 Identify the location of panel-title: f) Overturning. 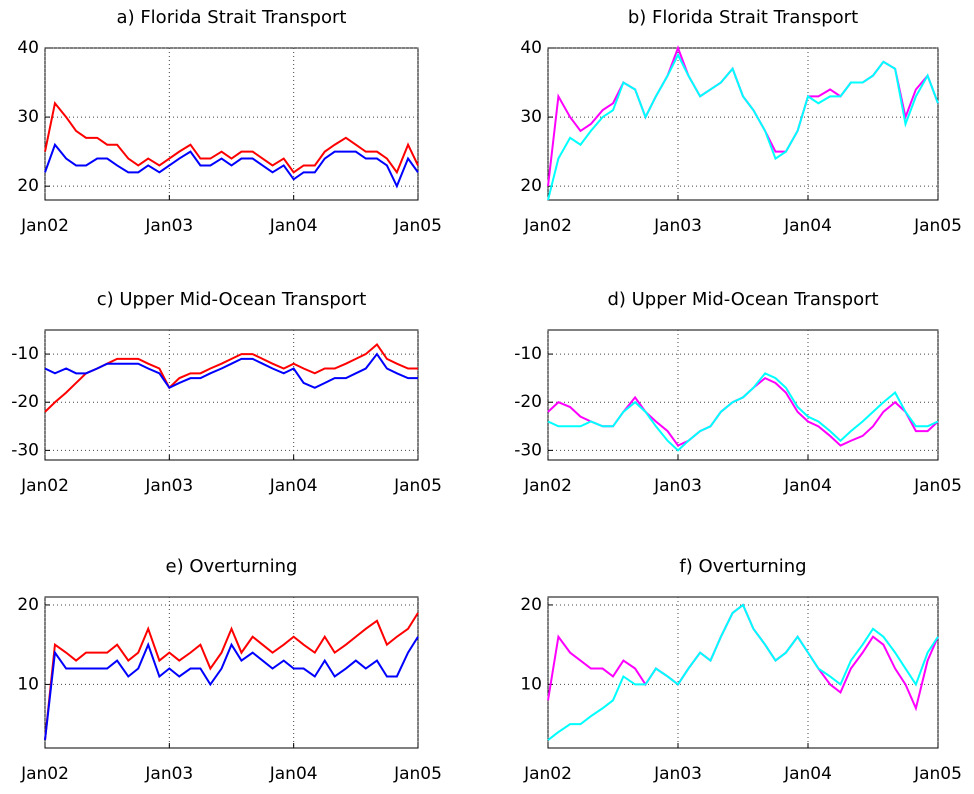
(742, 566).